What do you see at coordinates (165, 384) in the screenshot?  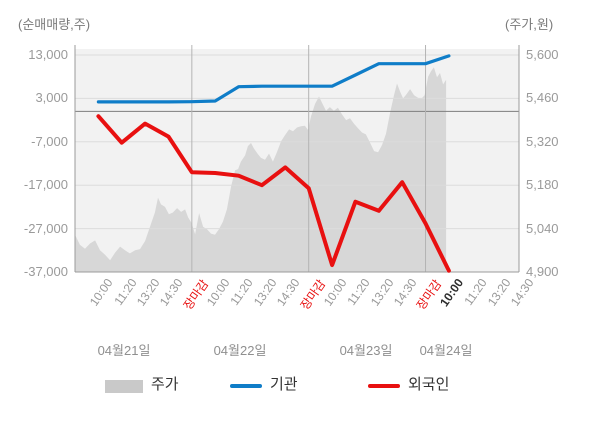 I see `legend-price-label: 주가` at bounding box center [165, 384].